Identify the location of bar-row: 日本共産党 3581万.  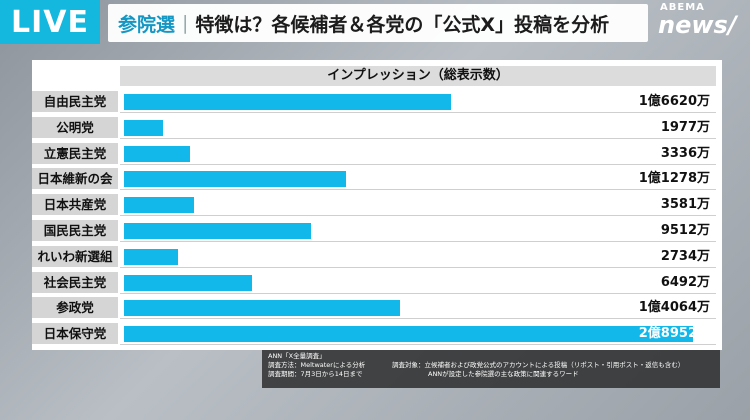
(377, 205).